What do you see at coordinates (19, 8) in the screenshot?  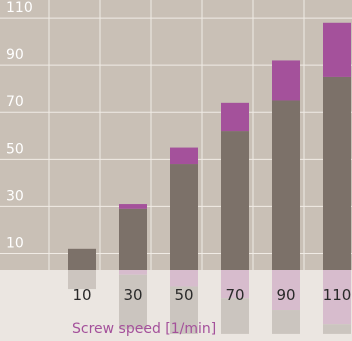 I see `y-tick-label: 110` at bounding box center [19, 8].